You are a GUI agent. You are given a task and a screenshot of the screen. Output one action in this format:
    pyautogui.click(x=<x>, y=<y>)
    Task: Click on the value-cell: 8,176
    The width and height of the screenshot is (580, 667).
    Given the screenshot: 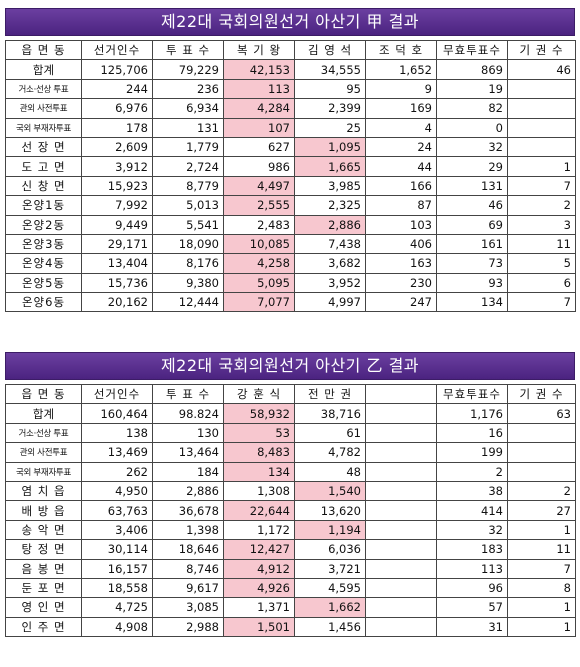 What is the action you would take?
    pyautogui.click(x=188, y=263)
    